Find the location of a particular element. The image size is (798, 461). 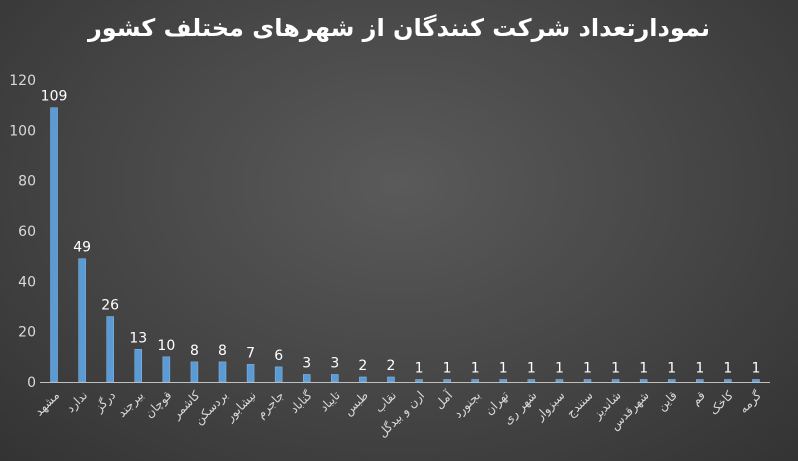

x-tick-label: قوچان is located at coordinates (158, 404).